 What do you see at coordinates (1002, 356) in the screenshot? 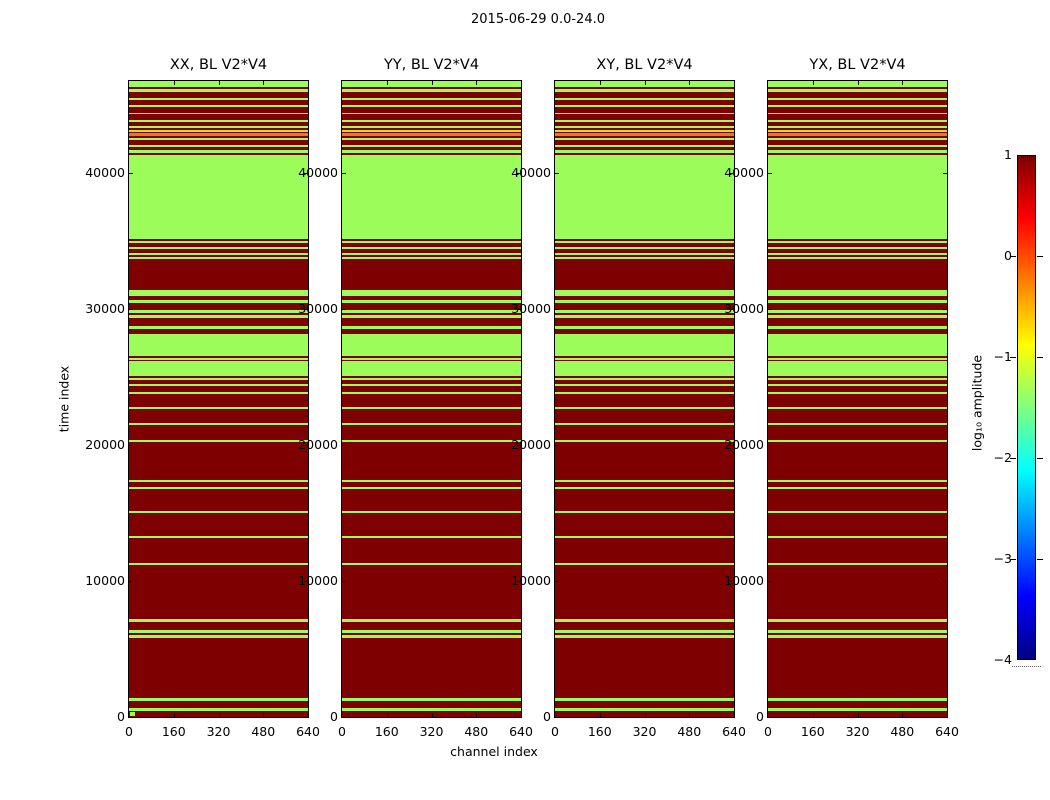
I see `colorbar-tick-label: −1` at bounding box center [1002, 356].